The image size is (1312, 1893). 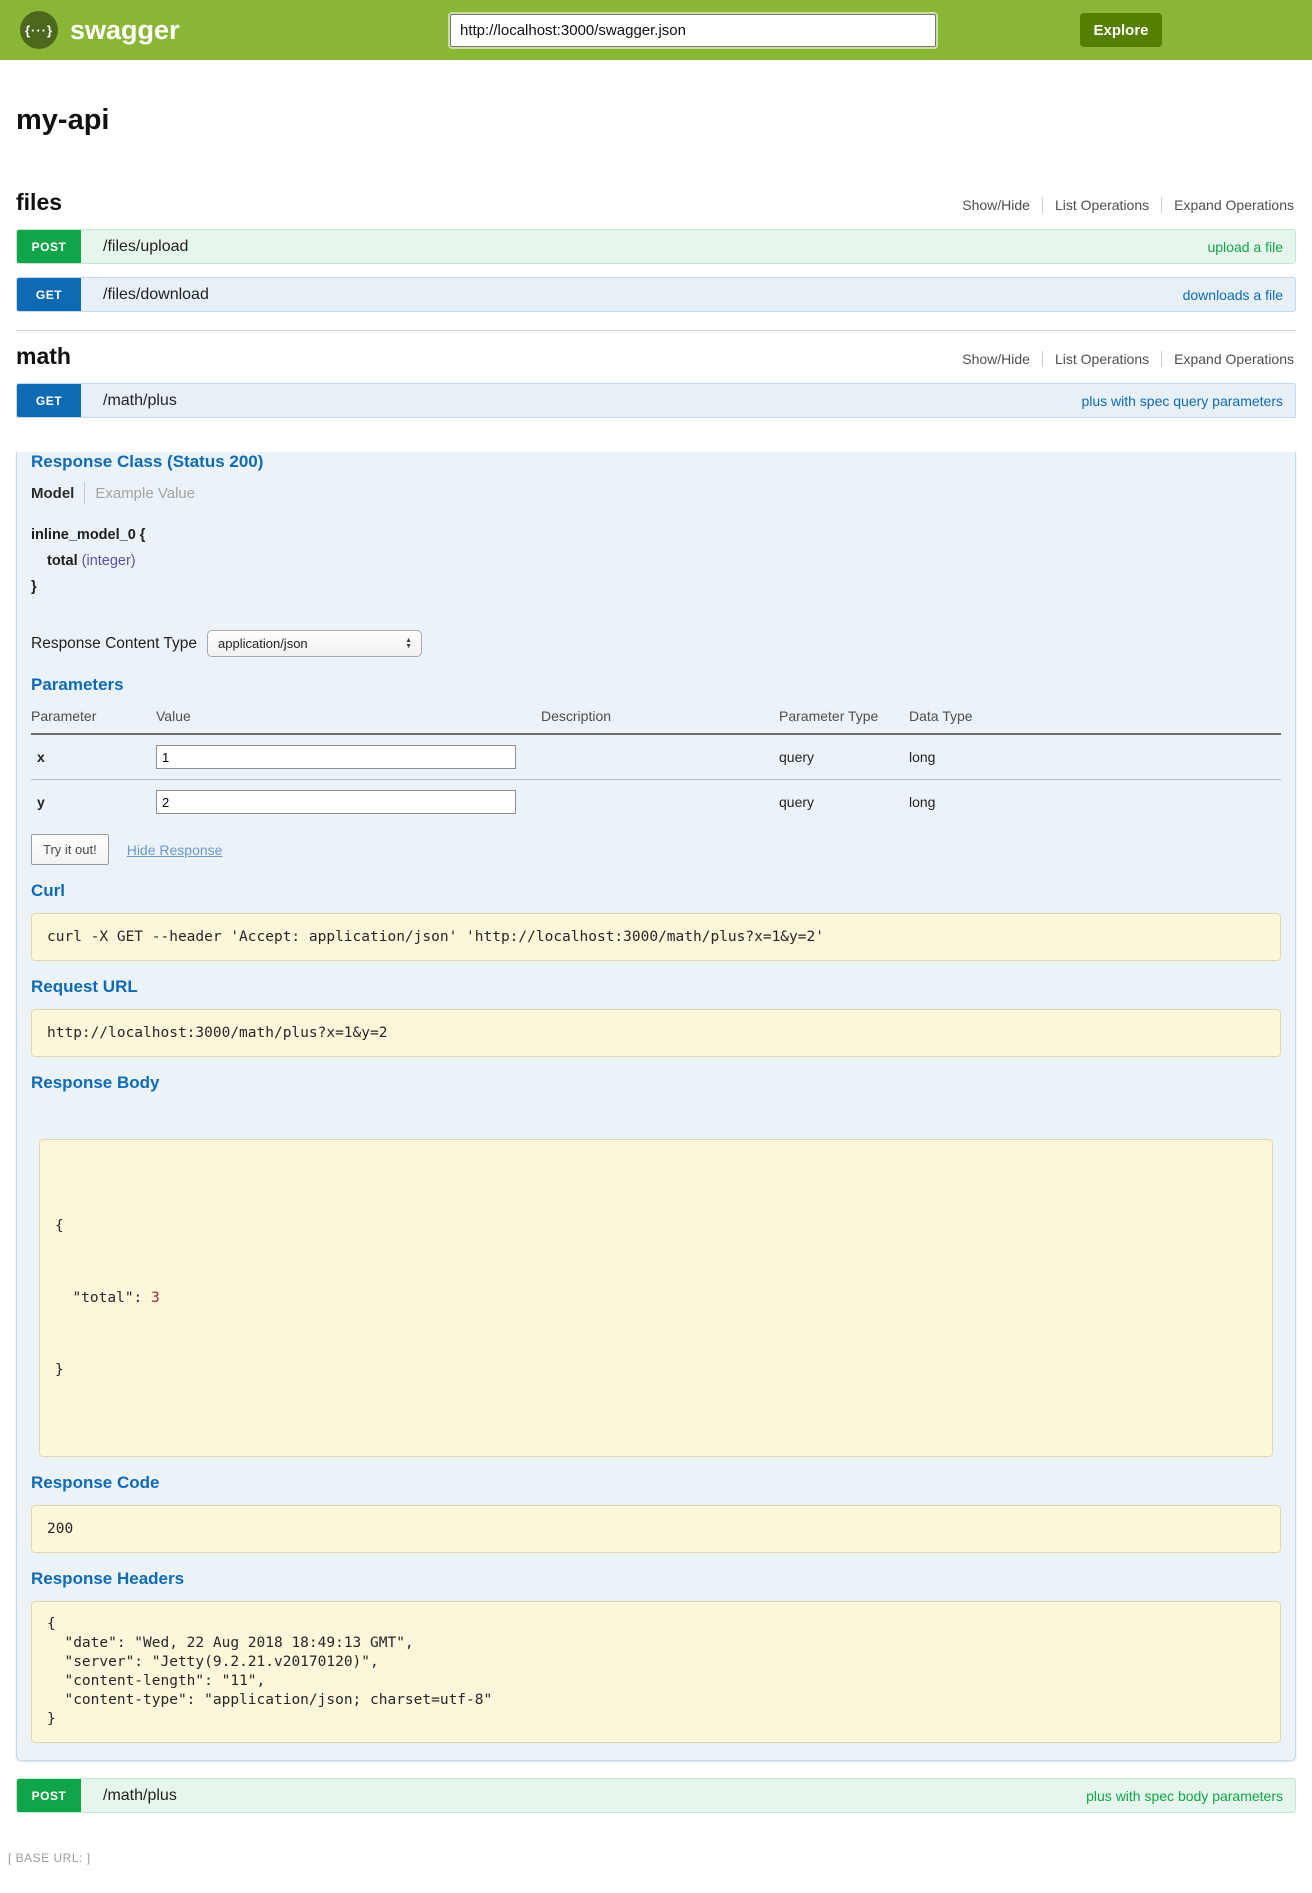 I want to click on curl-heading: Curl, so click(x=48, y=890).